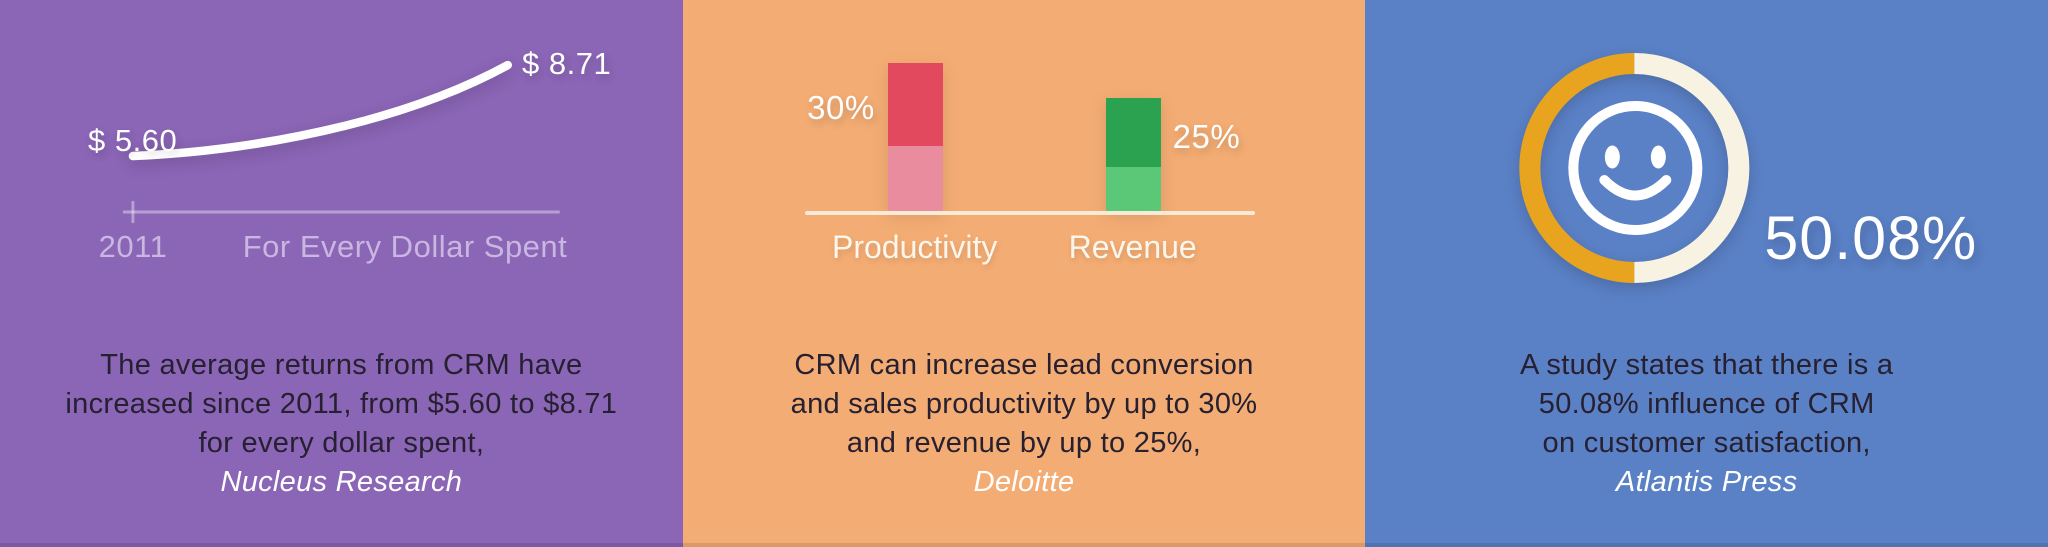 The height and width of the screenshot is (547, 2048). What do you see at coordinates (341, 482) in the screenshot?
I see `caption-source: Nucleus Research` at bounding box center [341, 482].